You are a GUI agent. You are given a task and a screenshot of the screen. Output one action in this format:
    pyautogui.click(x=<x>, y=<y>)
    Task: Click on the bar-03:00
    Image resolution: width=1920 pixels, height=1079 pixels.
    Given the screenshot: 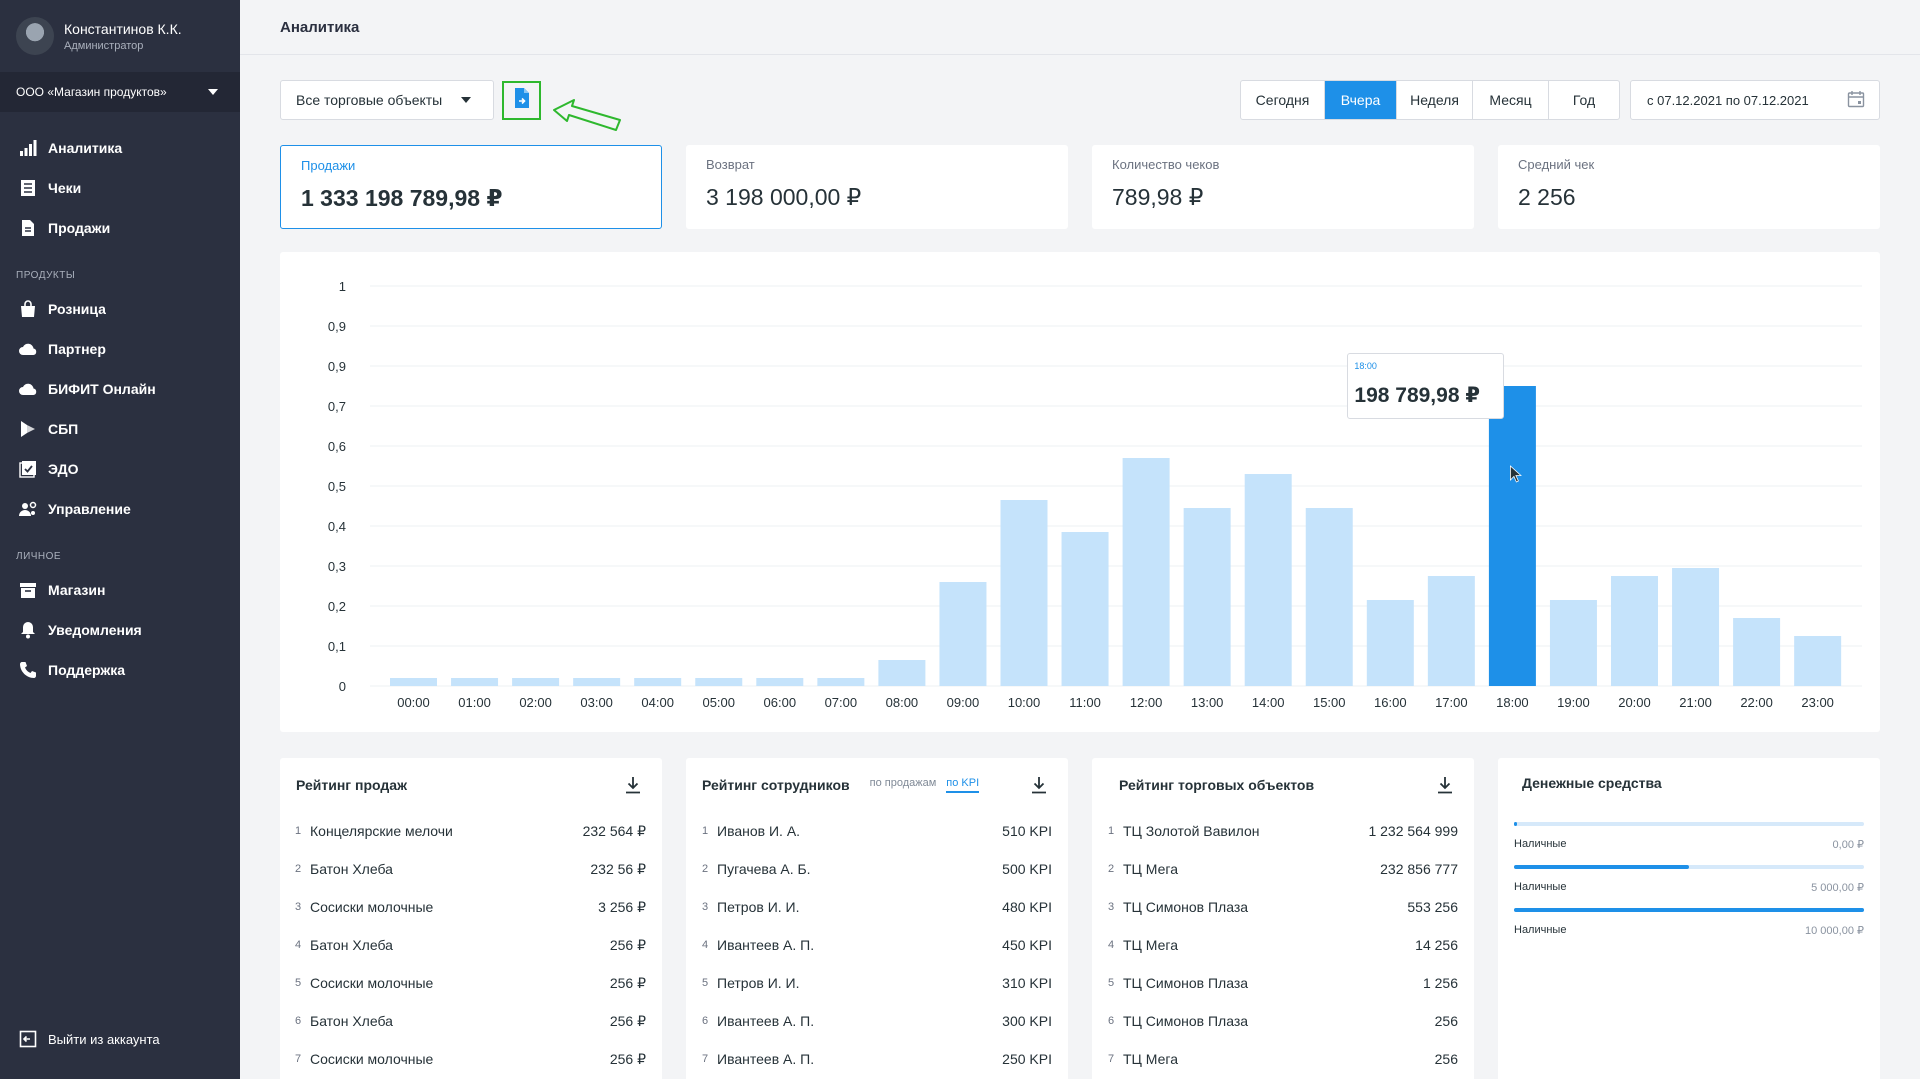 What is the action you would take?
    pyautogui.click(x=597, y=682)
    